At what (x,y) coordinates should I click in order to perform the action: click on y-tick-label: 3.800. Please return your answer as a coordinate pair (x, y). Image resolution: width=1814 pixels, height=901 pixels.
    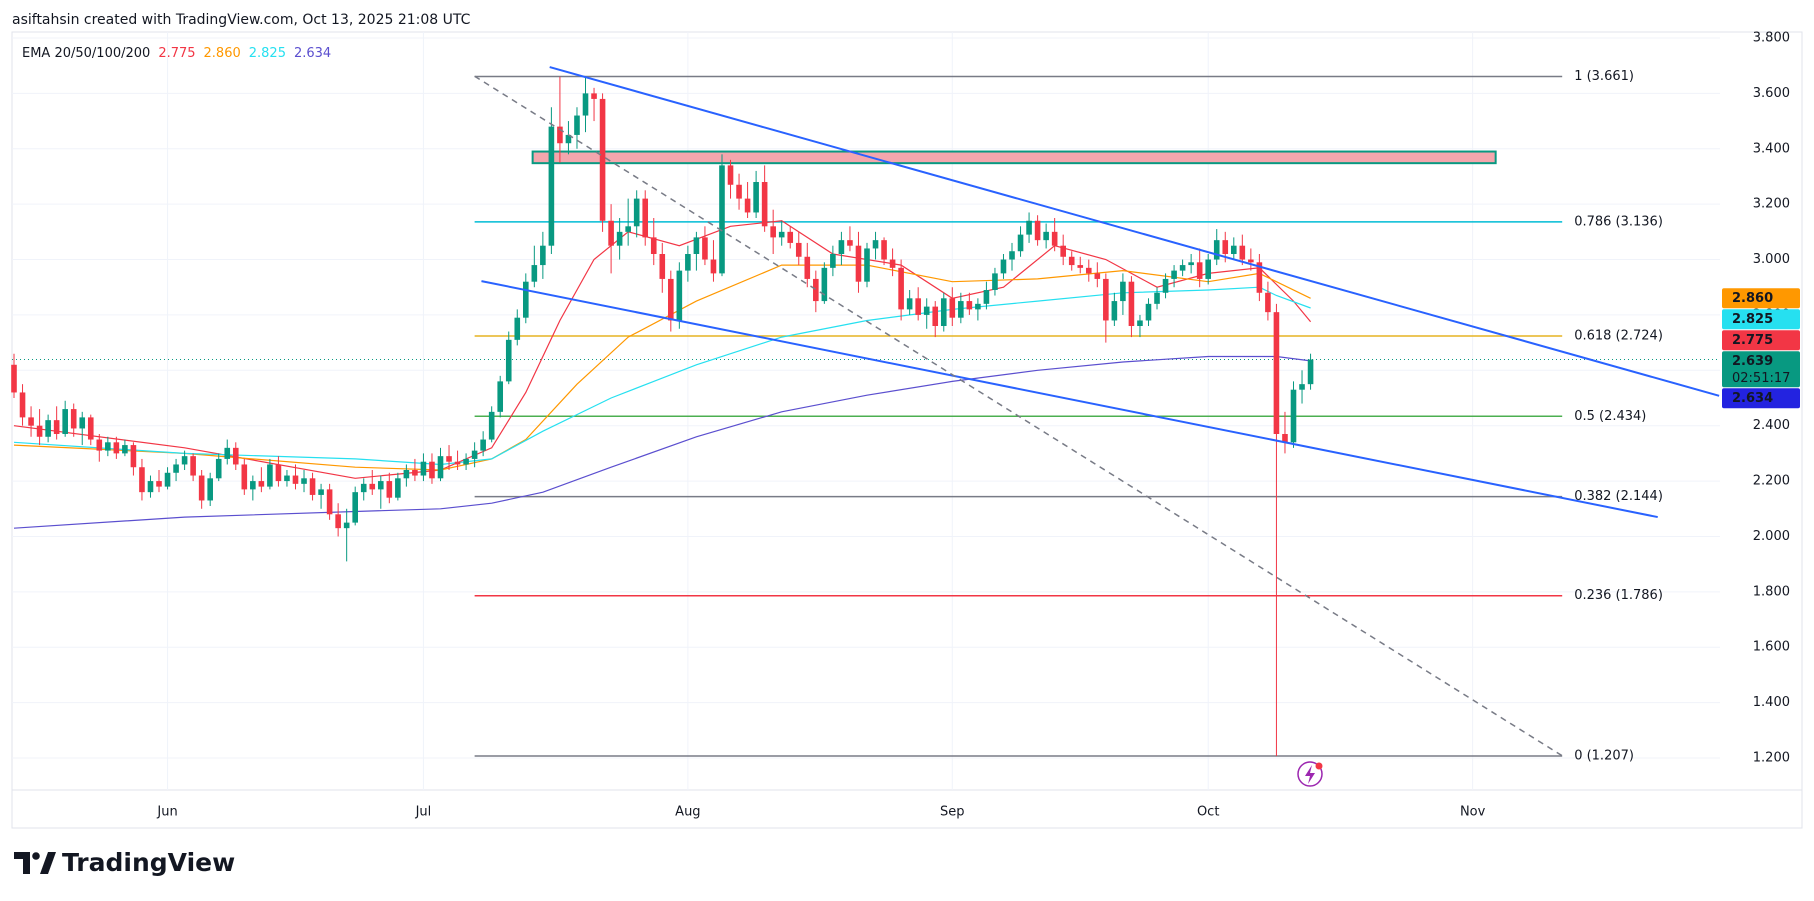
    Looking at the image, I should click on (1771, 38).